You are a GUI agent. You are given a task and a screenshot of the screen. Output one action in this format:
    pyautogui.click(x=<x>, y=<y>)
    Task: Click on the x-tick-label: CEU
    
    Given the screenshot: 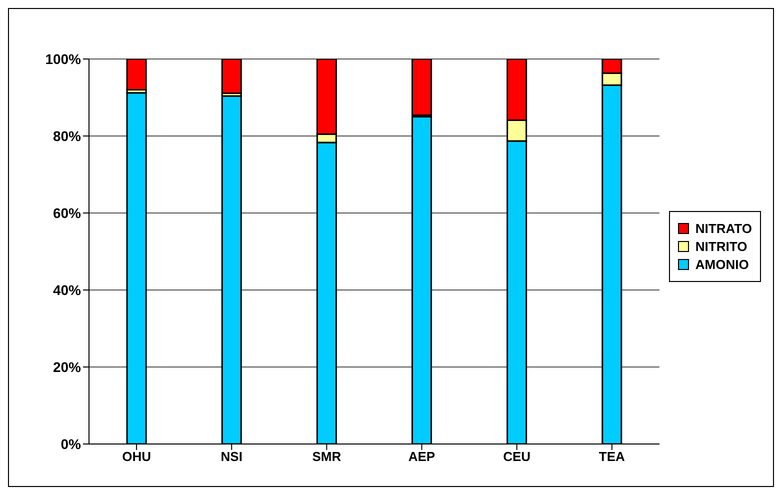 What is the action you would take?
    pyautogui.click(x=517, y=456)
    